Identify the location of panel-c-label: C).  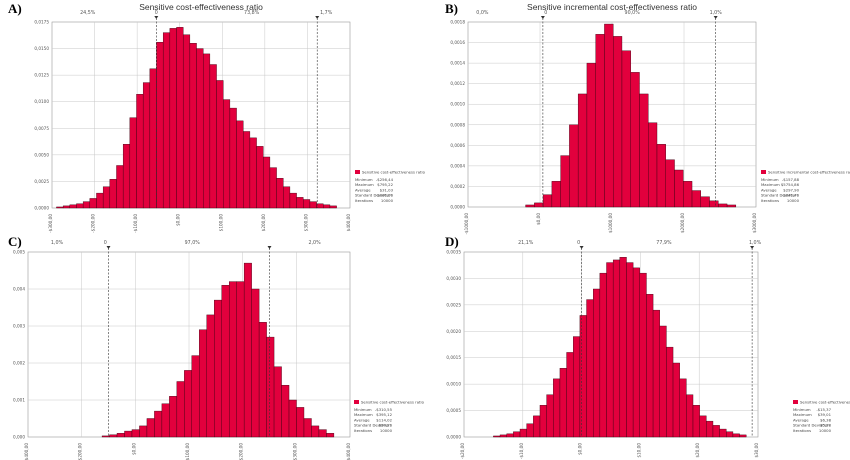
(15, 241).